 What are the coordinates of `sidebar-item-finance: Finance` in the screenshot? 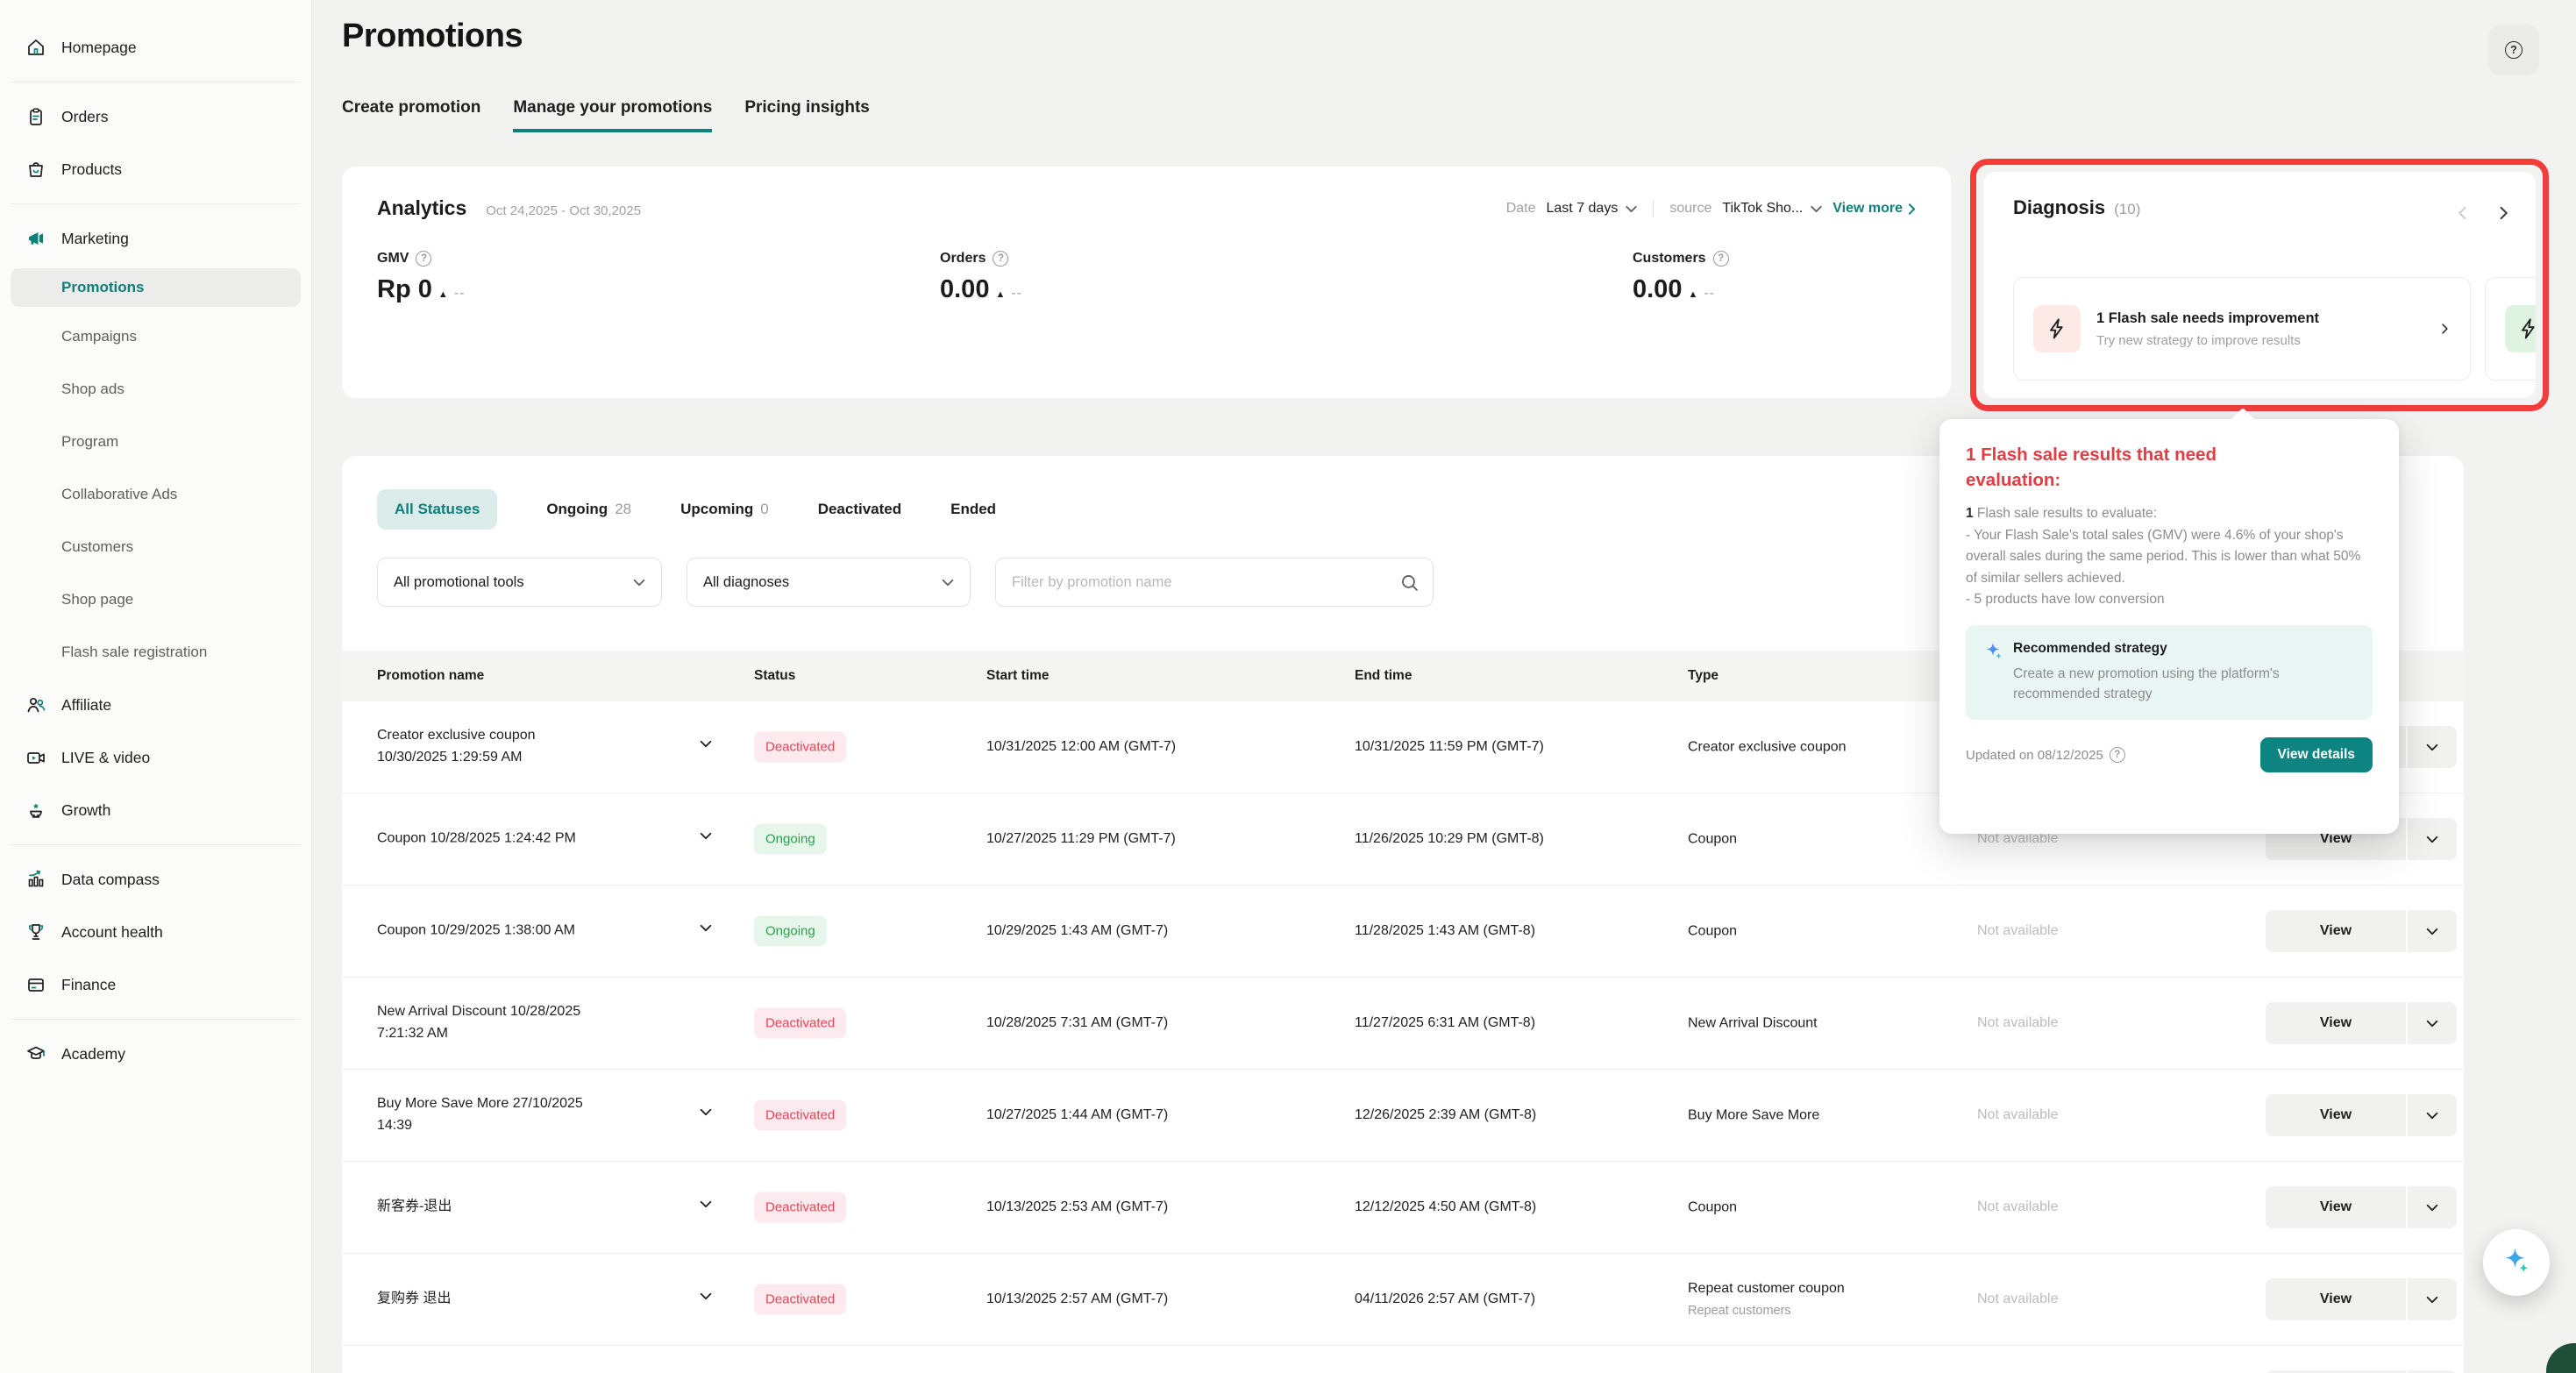 It's located at (155, 984).